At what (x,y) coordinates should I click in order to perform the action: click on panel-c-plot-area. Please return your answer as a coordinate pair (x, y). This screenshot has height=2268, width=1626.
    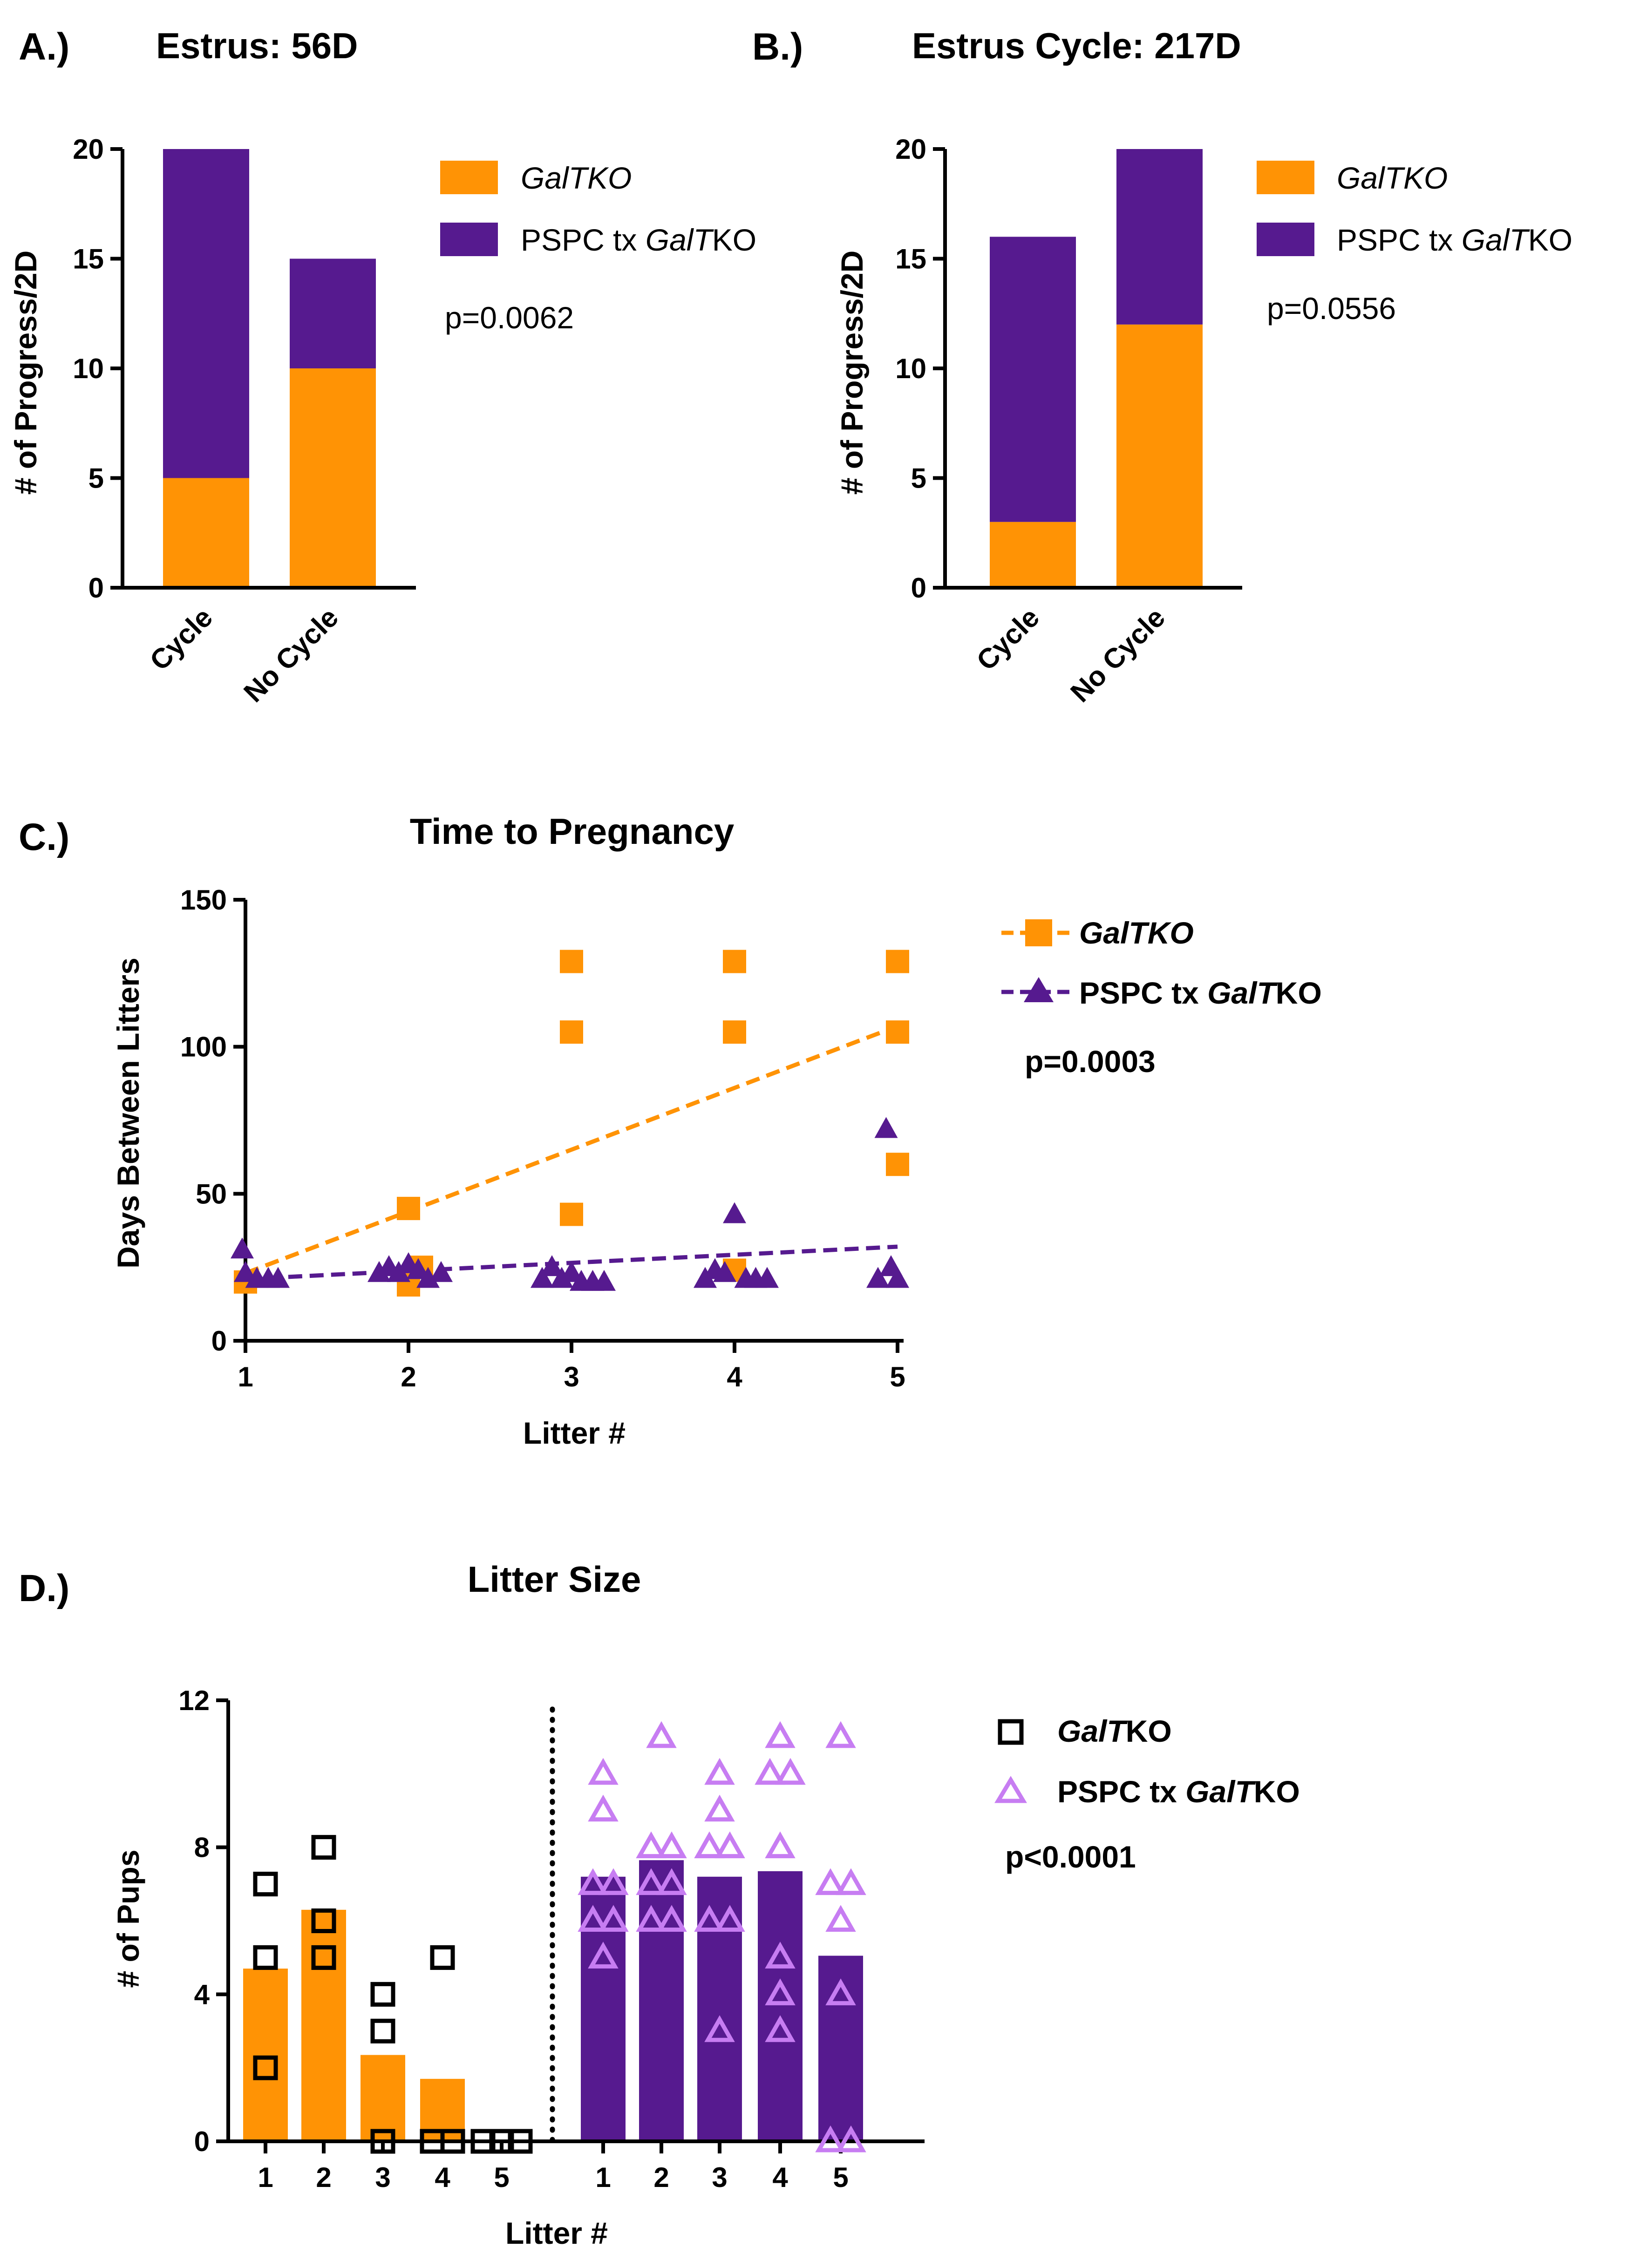
    Looking at the image, I should click on (570, 1123).